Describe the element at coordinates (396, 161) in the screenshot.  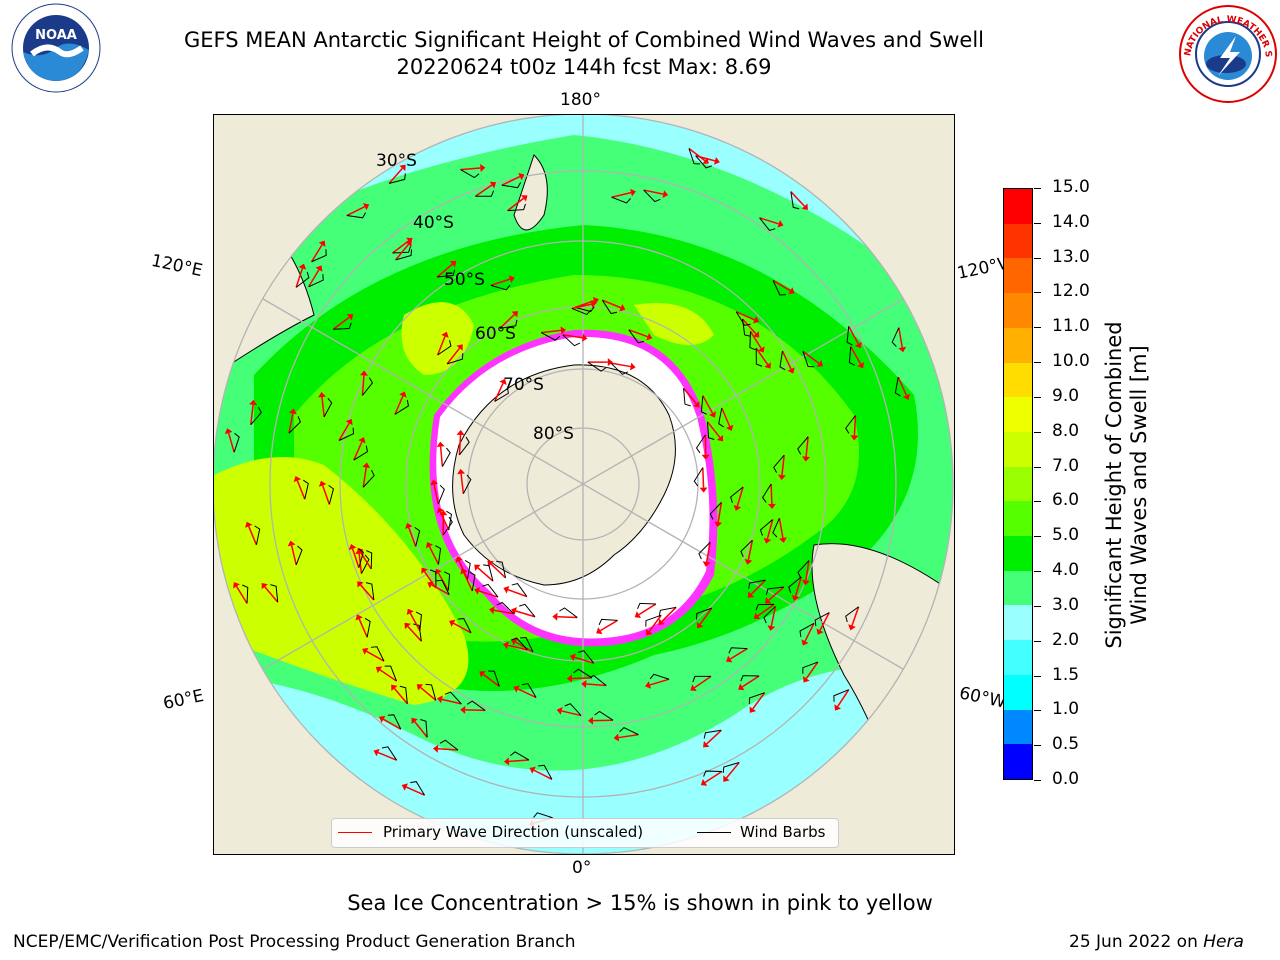
I see `lat-label-30s: 30°S` at that location.